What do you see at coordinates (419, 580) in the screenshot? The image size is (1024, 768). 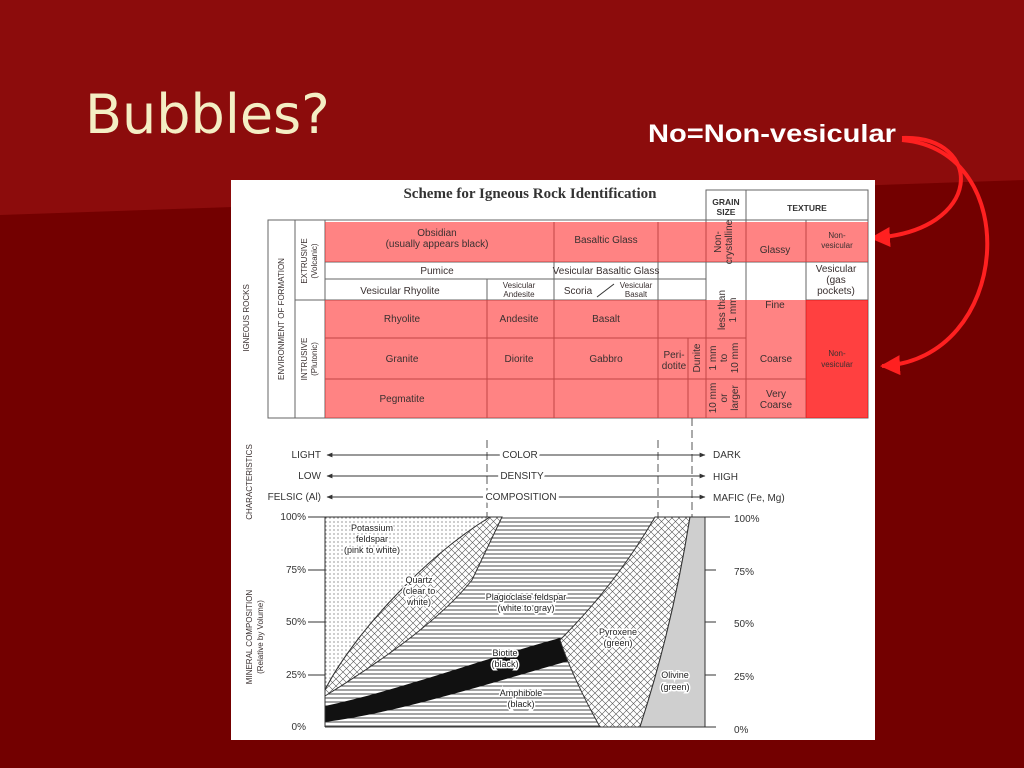 I see `mineral-label: Quartz` at bounding box center [419, 580].